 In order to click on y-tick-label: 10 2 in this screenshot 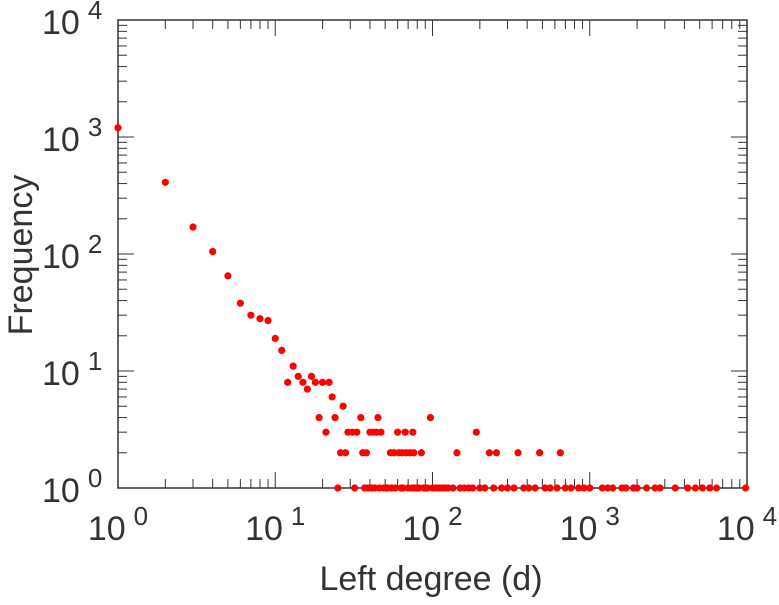, I will do `click(72, 252)`.